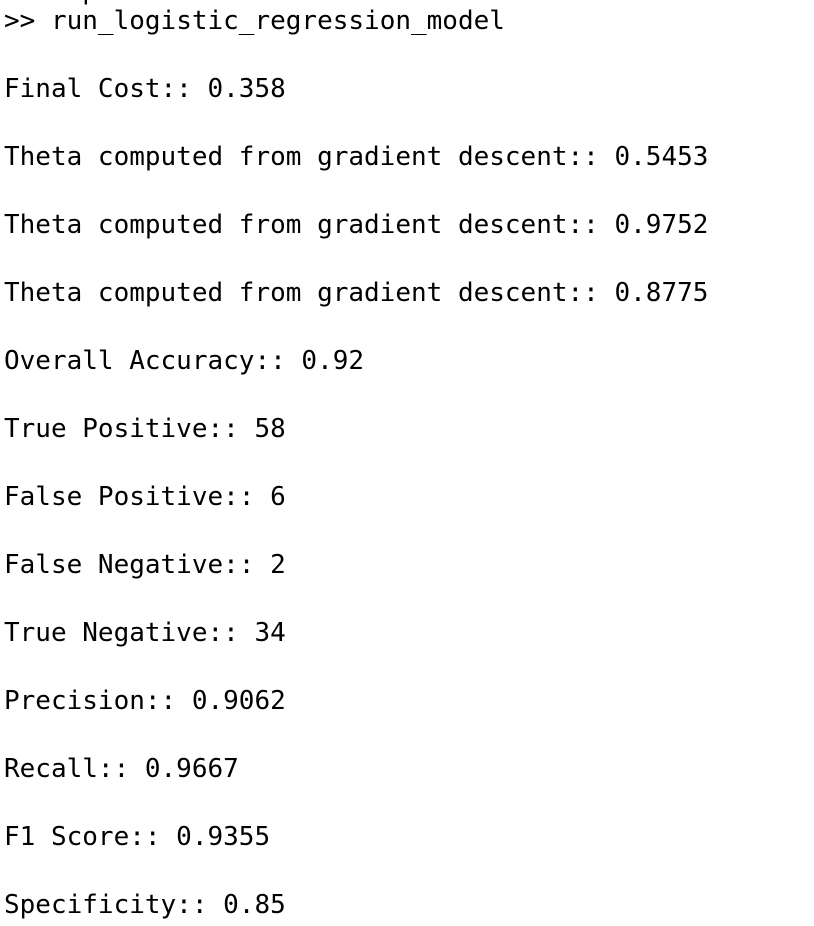 The width and height of the screenshot is (814, 926). I want to click on output-line-final-cost: Final Cost:: 0.358, so click(145, 89).